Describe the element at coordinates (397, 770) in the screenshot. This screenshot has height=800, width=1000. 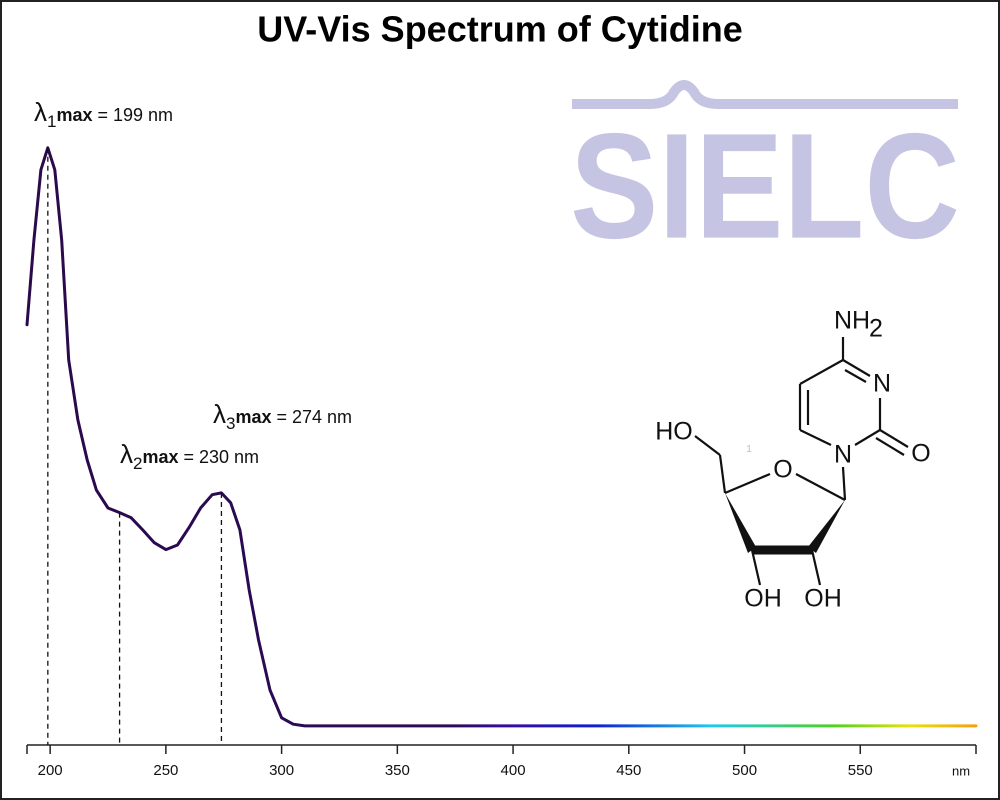
I see `x-tick-label: 350` at that location.